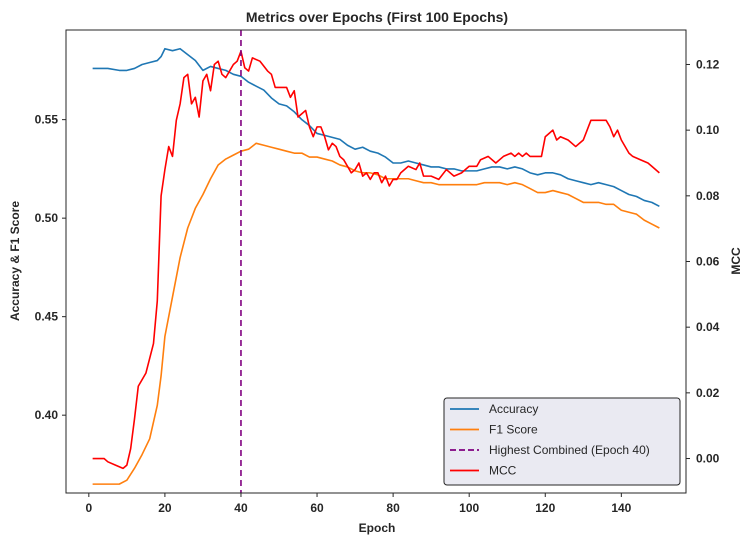 This screenshot has width=752, height=545. What do you see at coordinates (377, 528) in the screenshot?
I see `x-axis-label: Epoch` at bounding box center [377, 528].